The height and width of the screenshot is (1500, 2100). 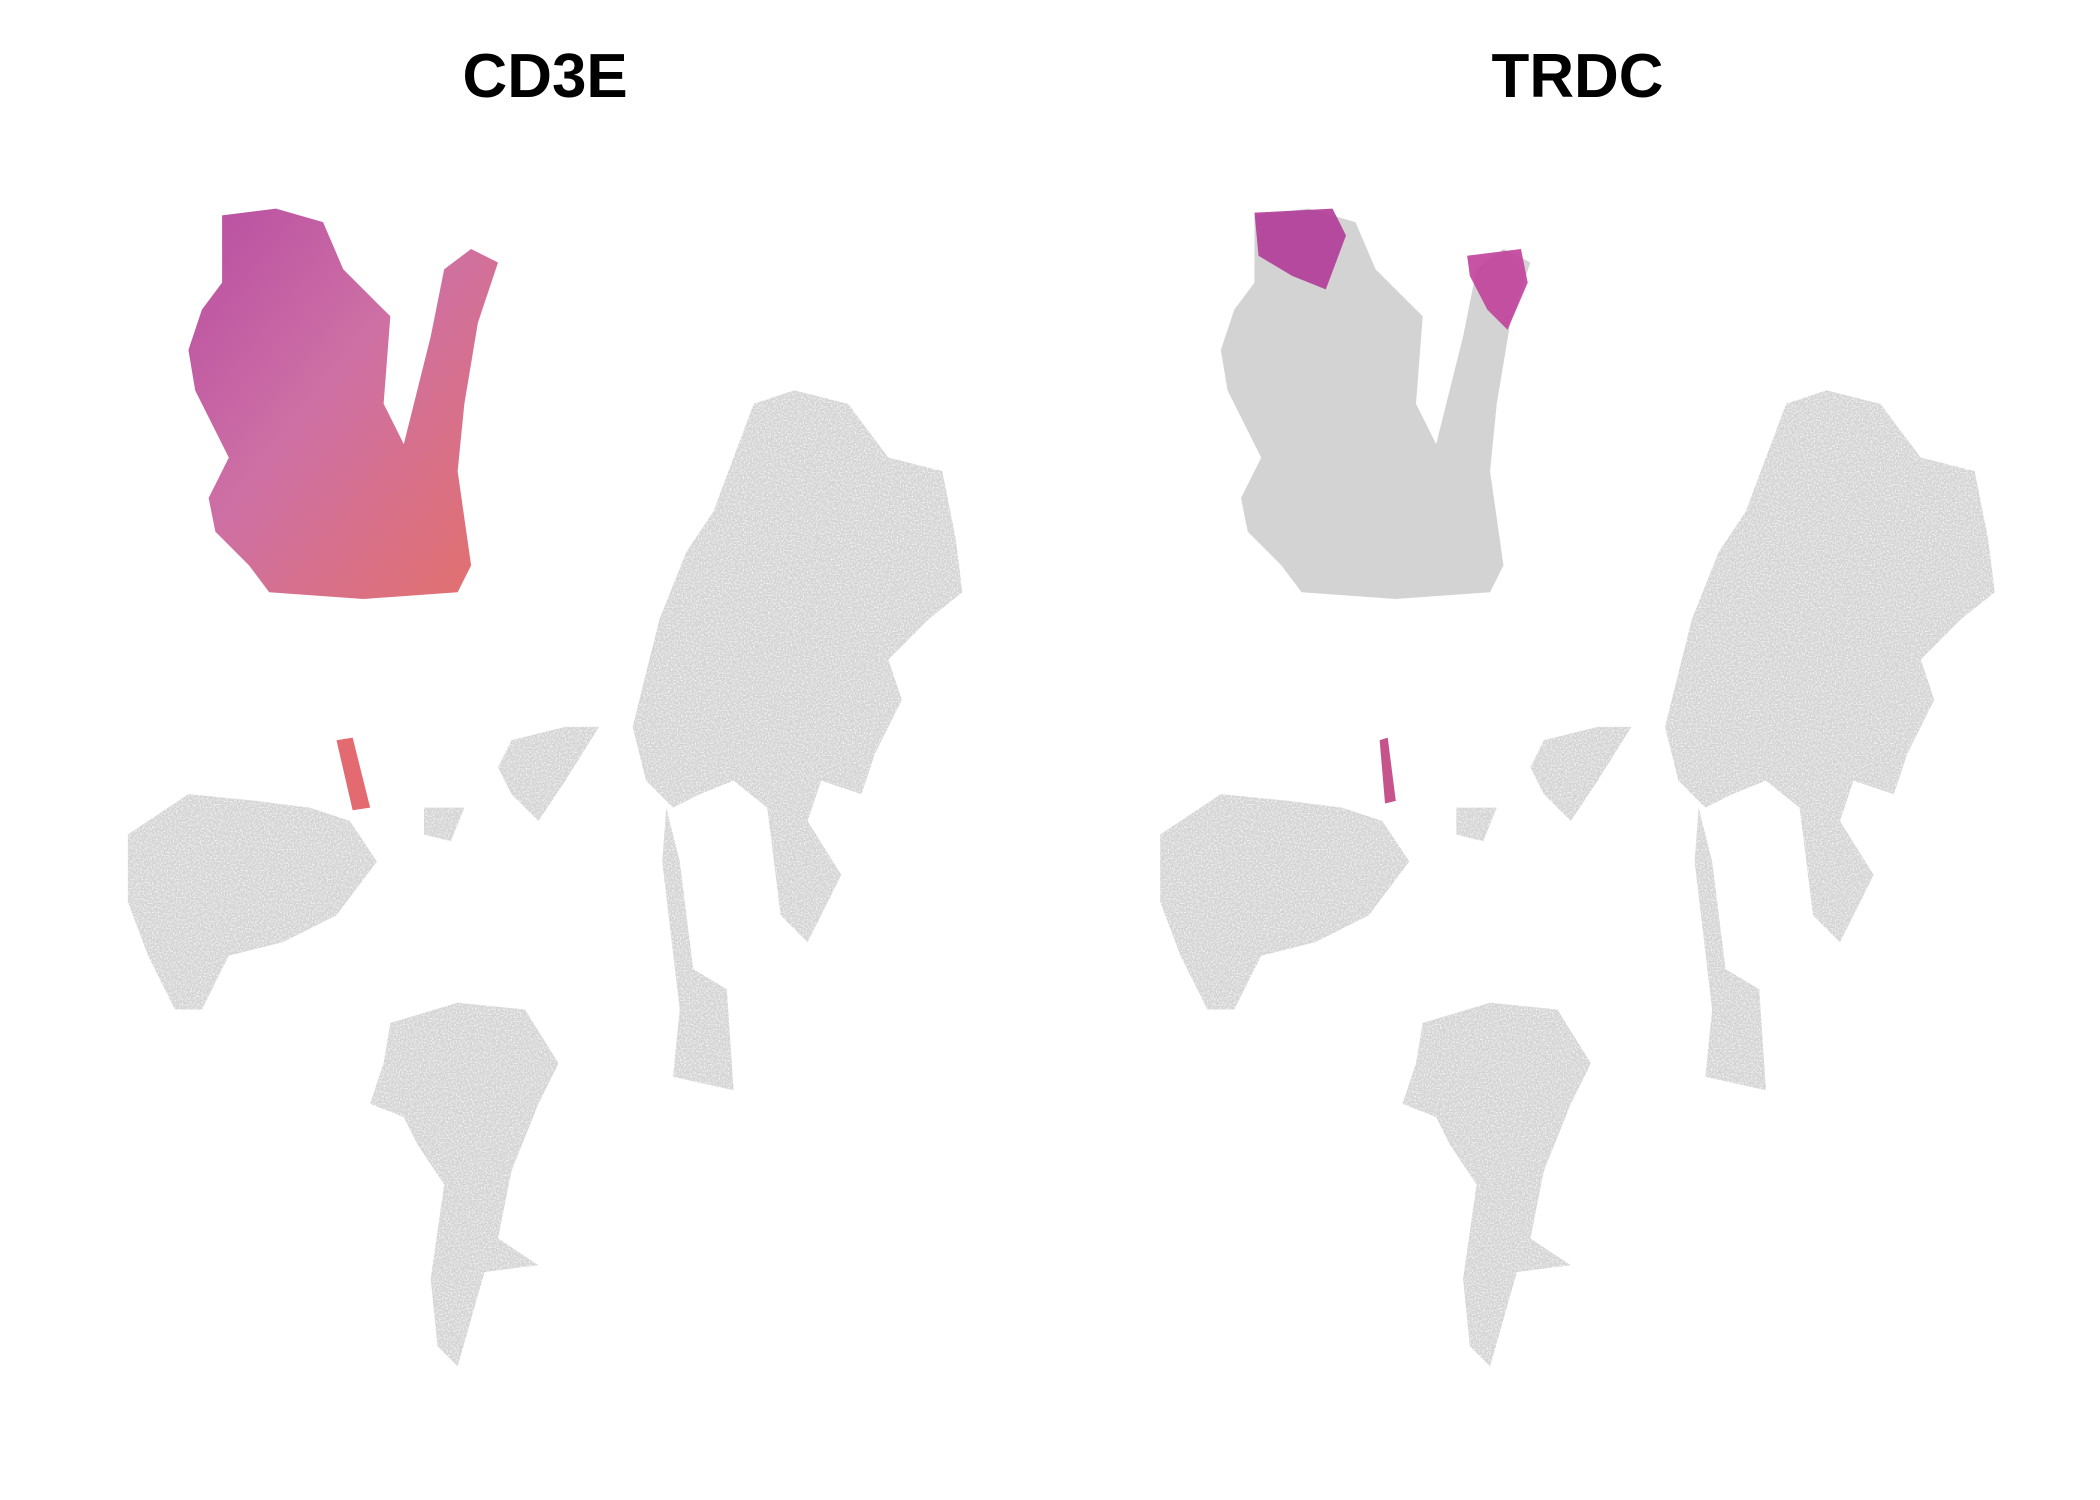 I want to click on panel-title: TRDC, so click(x=1578, y=76).